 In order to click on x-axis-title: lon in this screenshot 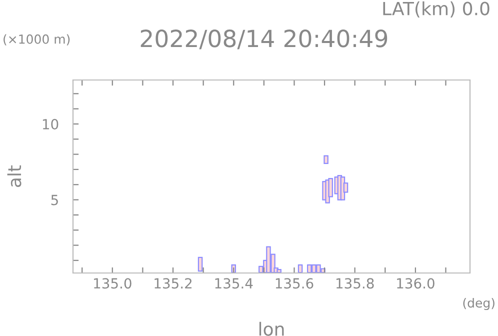, I will do `click(271, 329)`.